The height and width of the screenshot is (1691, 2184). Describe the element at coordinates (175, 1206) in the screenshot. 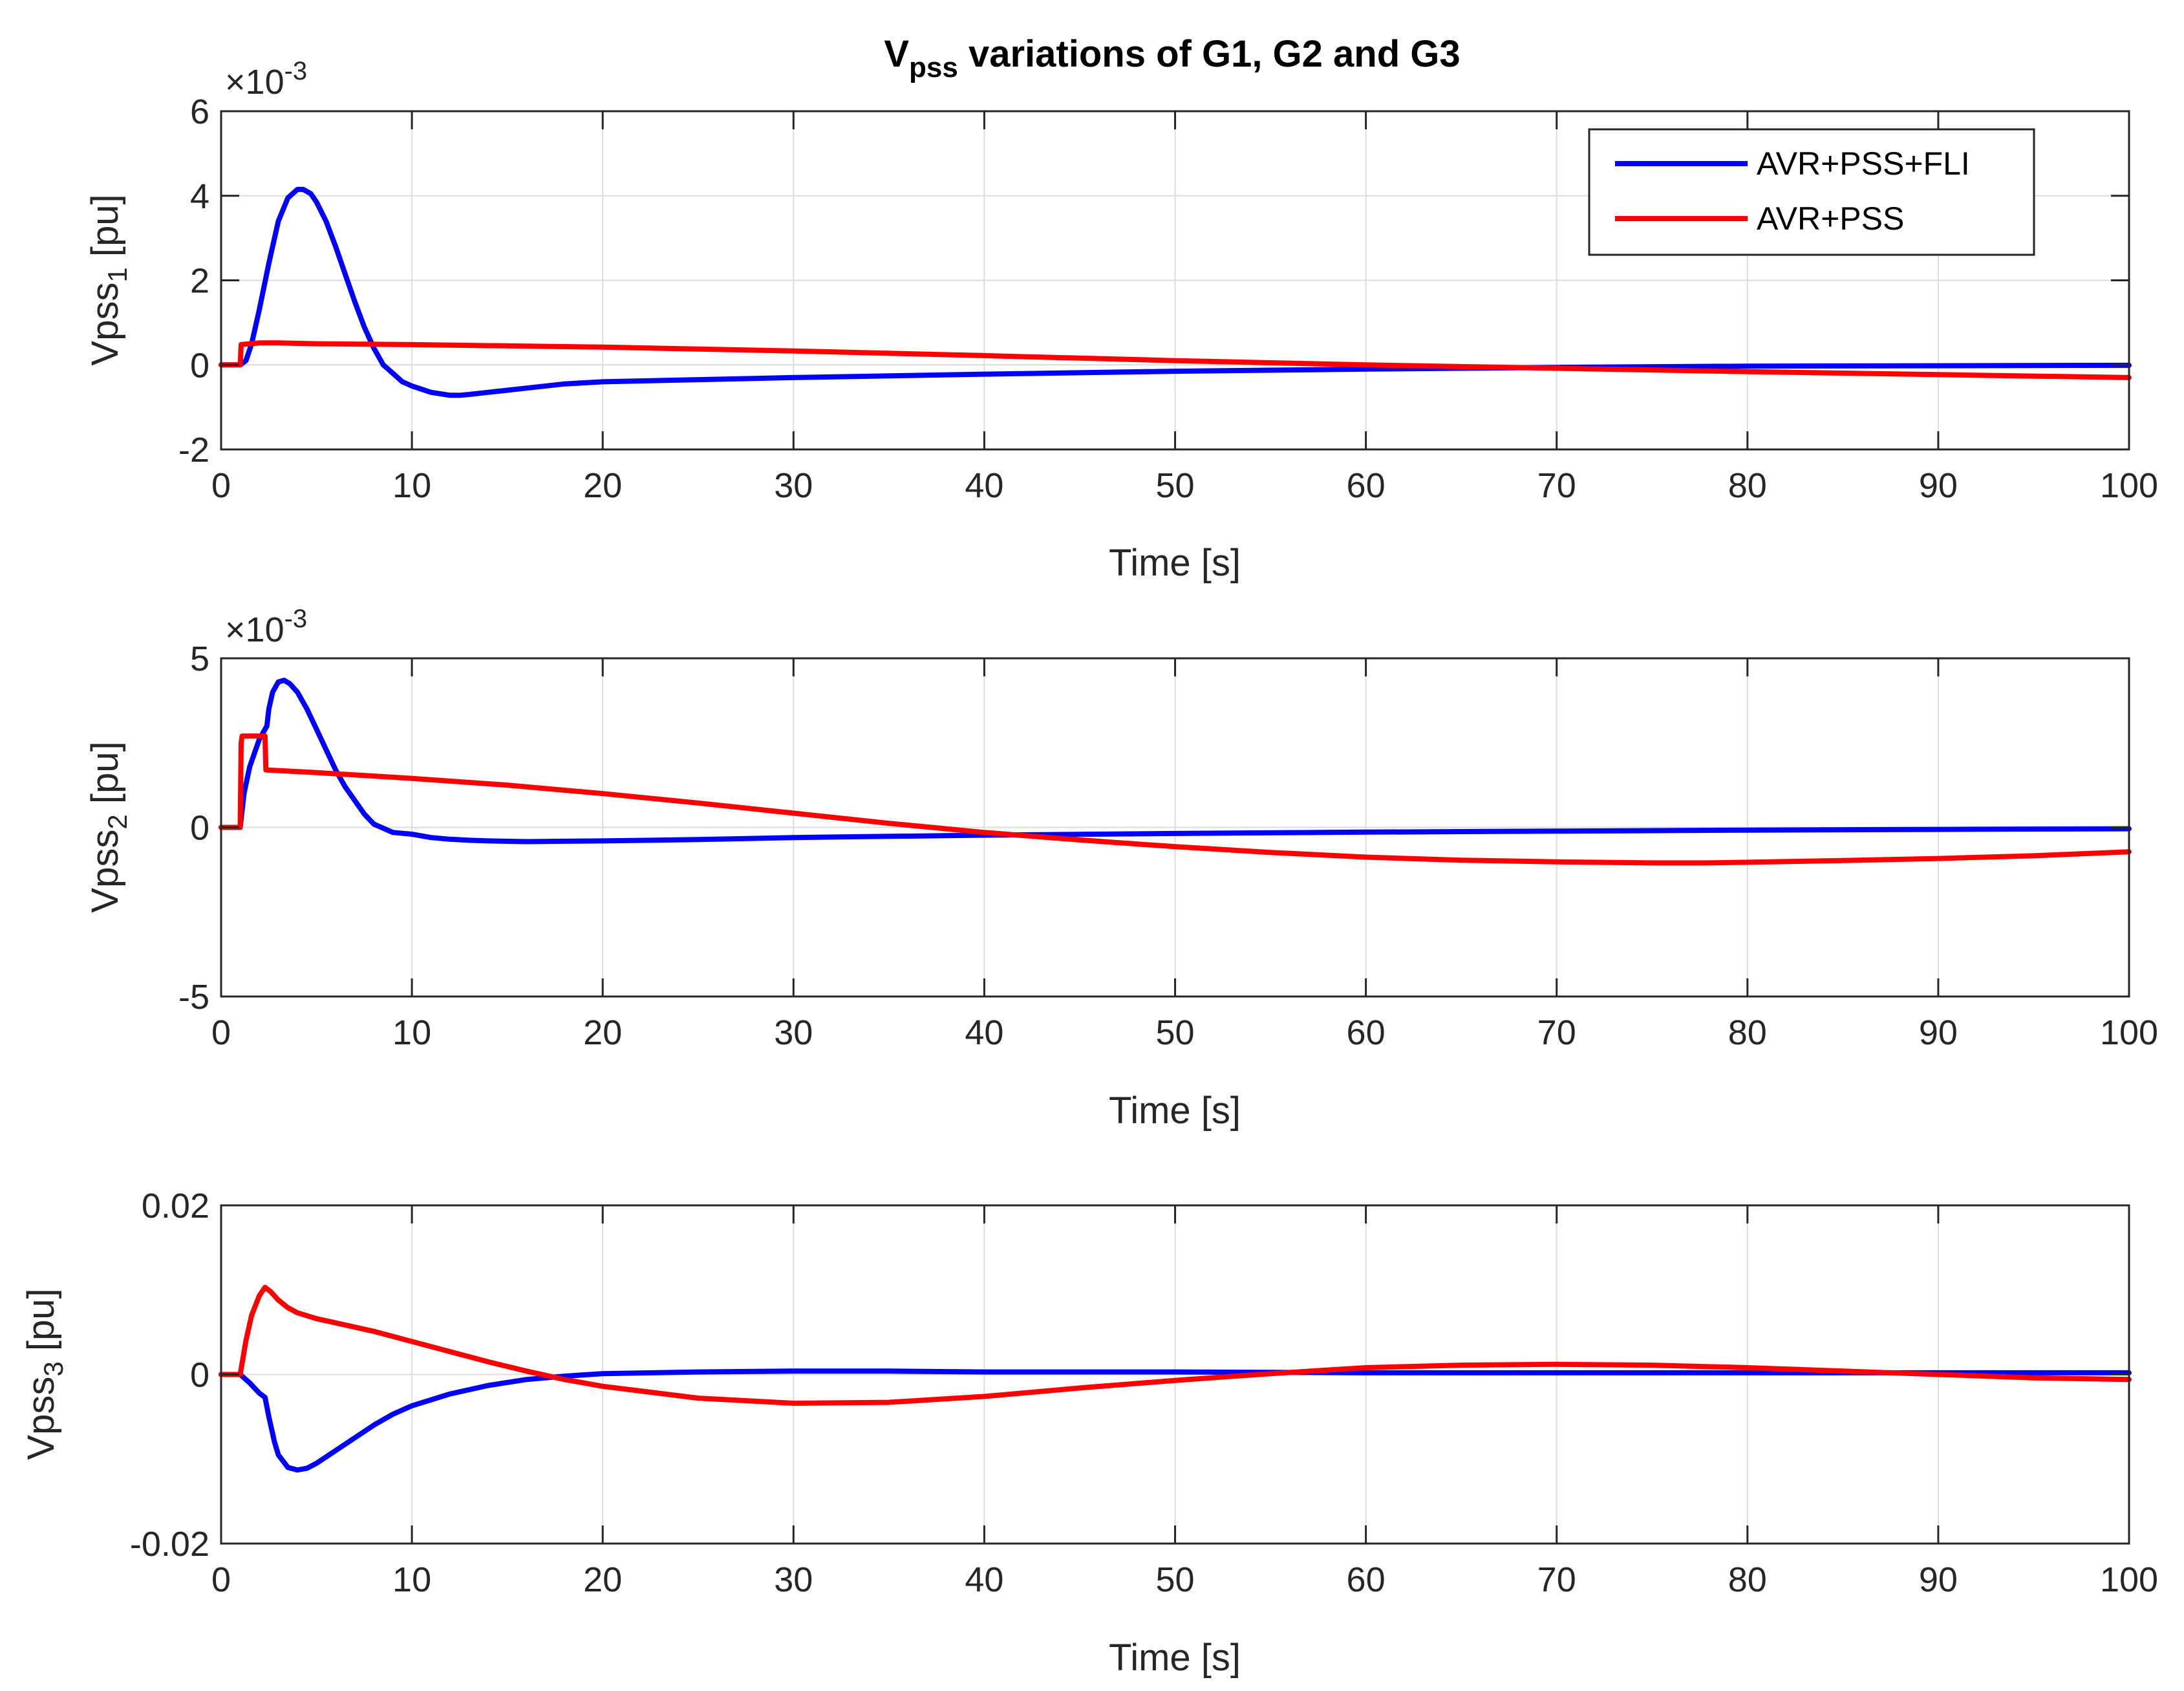

I see `subplot-3-ytick-label-2: 0.02` at that location.